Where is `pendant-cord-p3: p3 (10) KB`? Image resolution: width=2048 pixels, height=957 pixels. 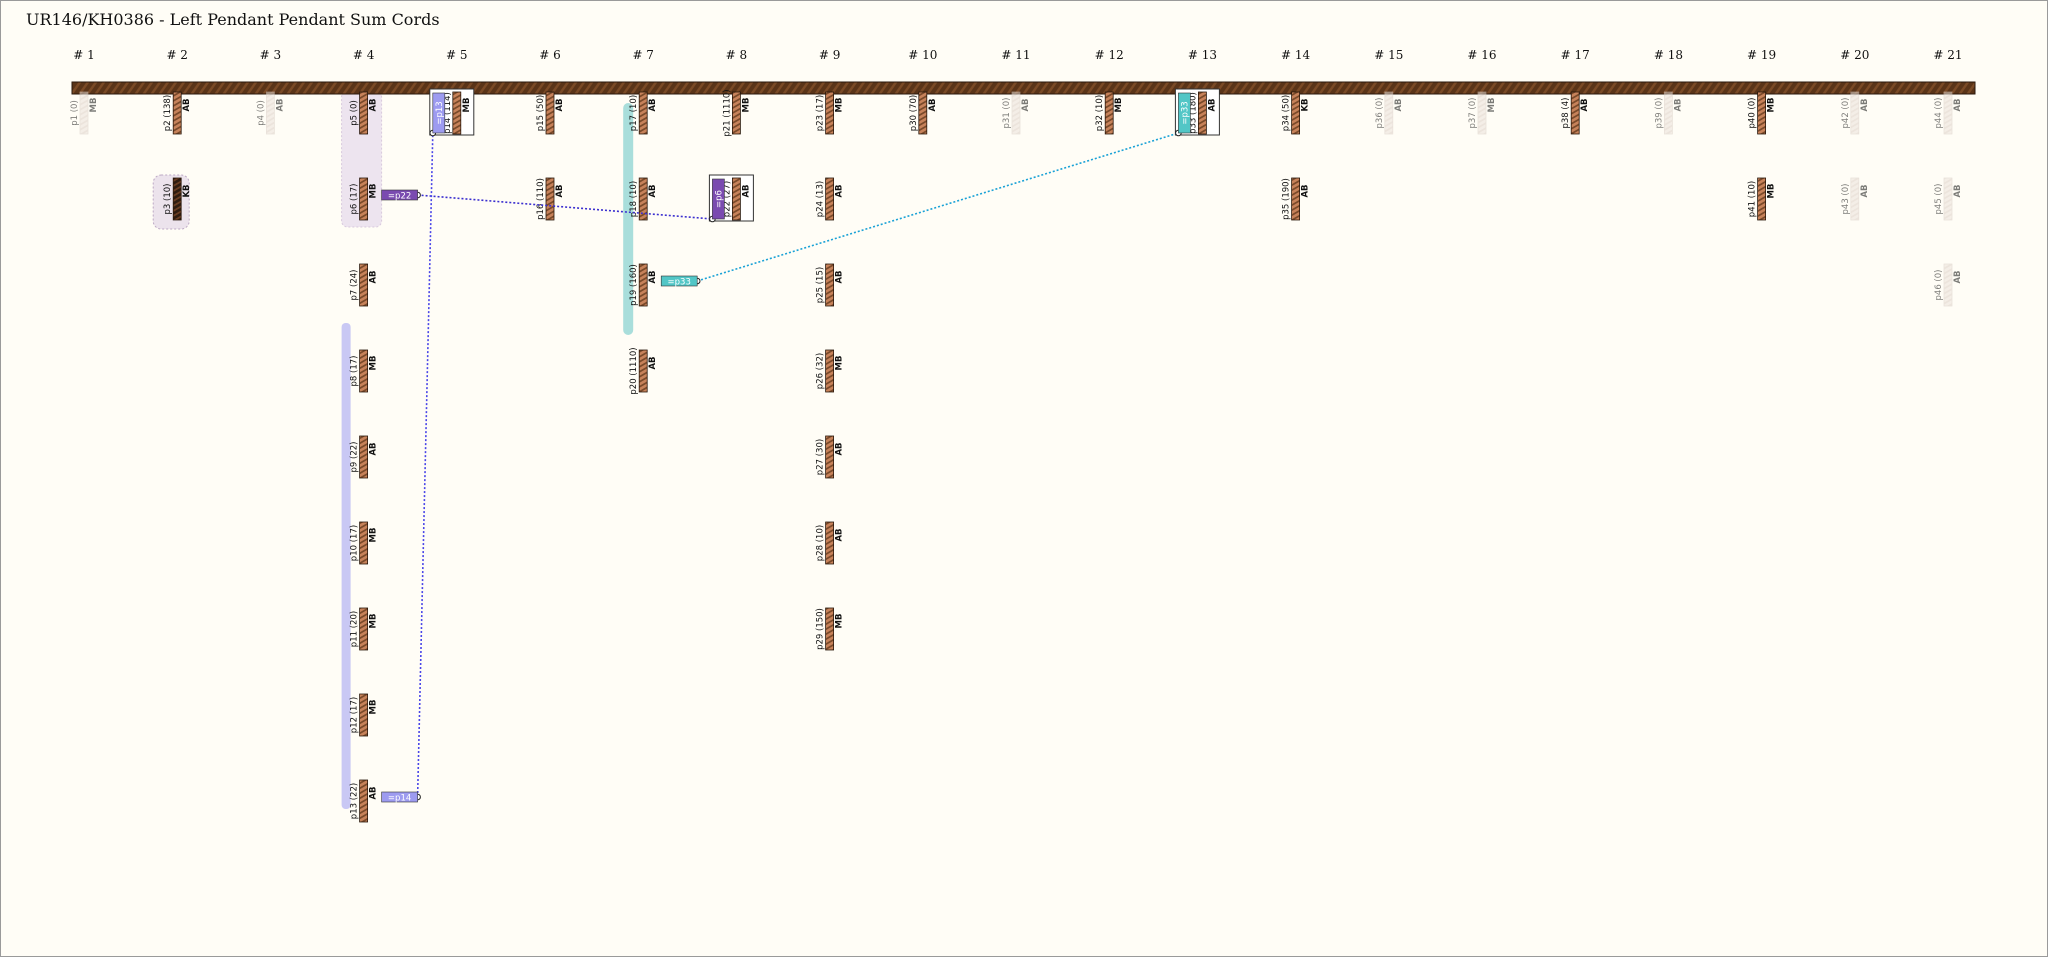 pendant-cord-p3: p3 (10) KB is located at coordinates (177, 199).